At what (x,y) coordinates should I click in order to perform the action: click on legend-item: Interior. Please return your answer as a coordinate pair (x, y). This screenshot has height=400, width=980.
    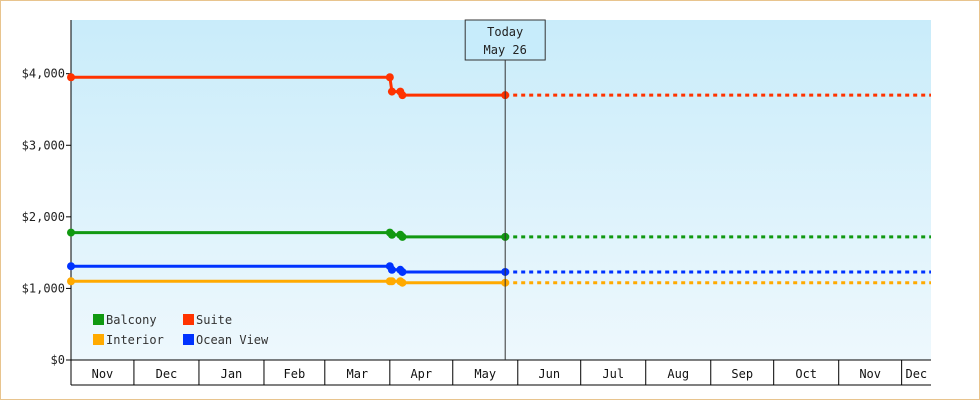
    Looking at the image, I should click on (128, 340).